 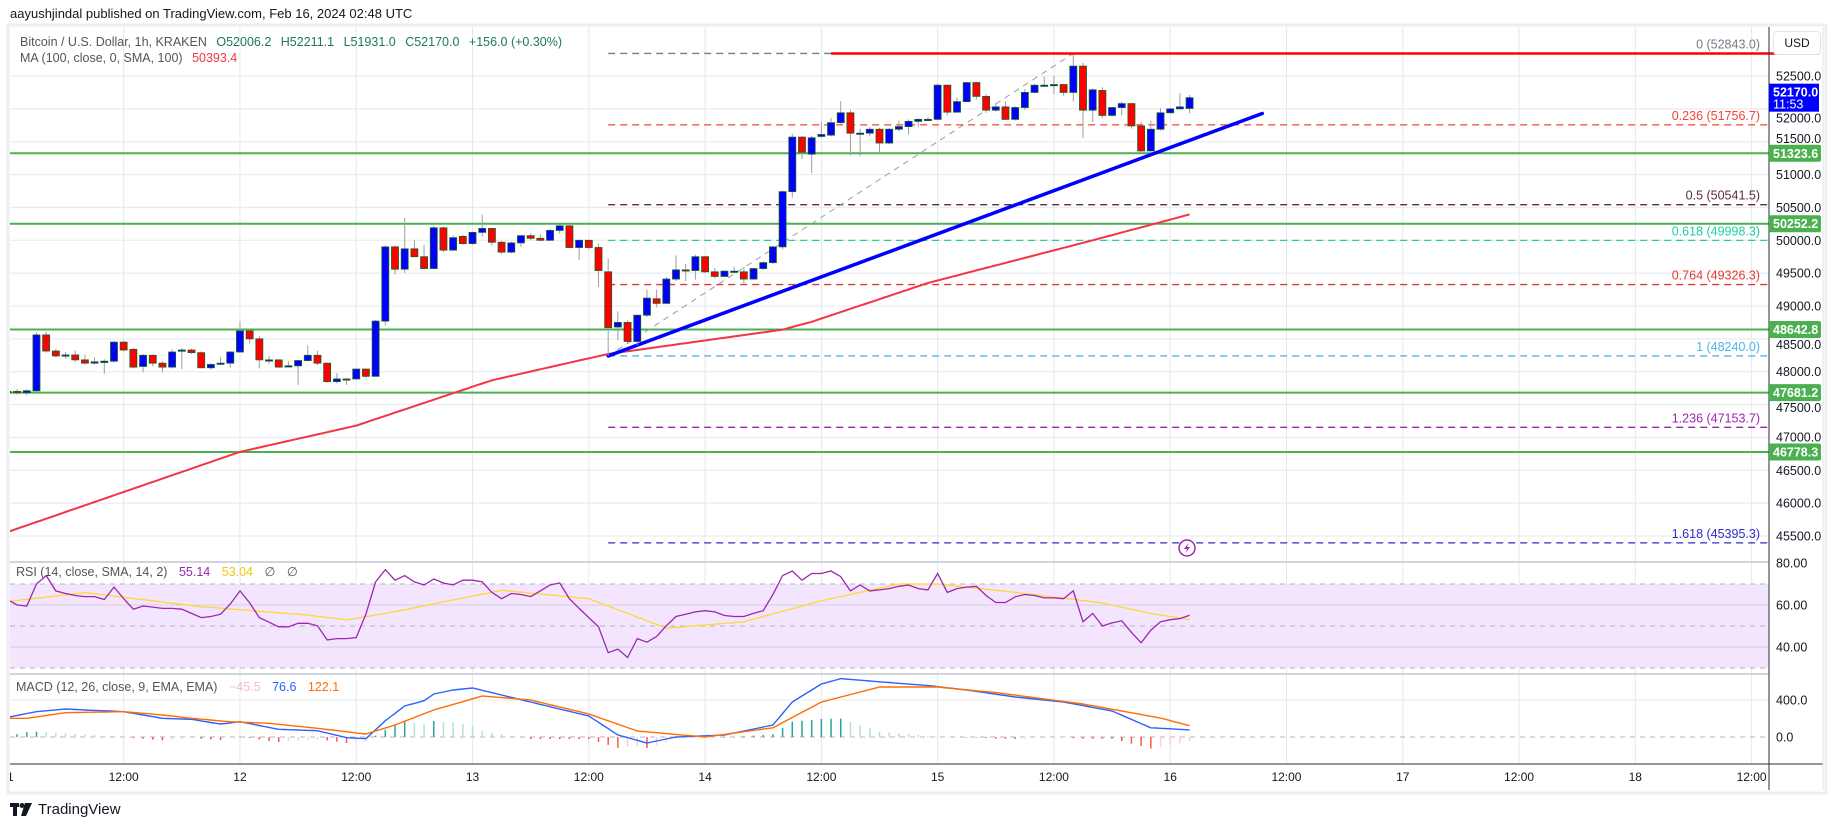 I want to click on rsi-label: RSI (14, close, SMA, 14, 2), so click(x=92, y=572).